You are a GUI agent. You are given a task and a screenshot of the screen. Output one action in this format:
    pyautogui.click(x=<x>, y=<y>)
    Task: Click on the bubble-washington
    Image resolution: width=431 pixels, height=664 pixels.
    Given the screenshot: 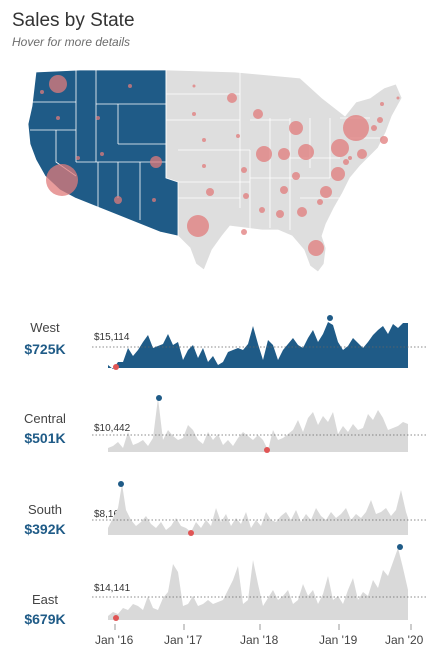 What is the action you would take?
    pyautogui.click(x=58, y=84)
    